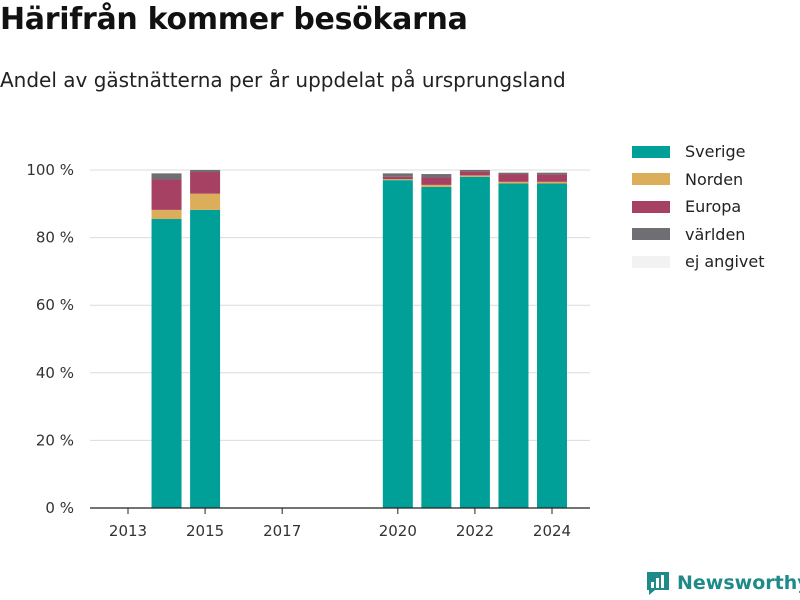 The height and width of the screenshot is (600, 800). I want to click on y-tick-label: 60 %, so click(55, 305).